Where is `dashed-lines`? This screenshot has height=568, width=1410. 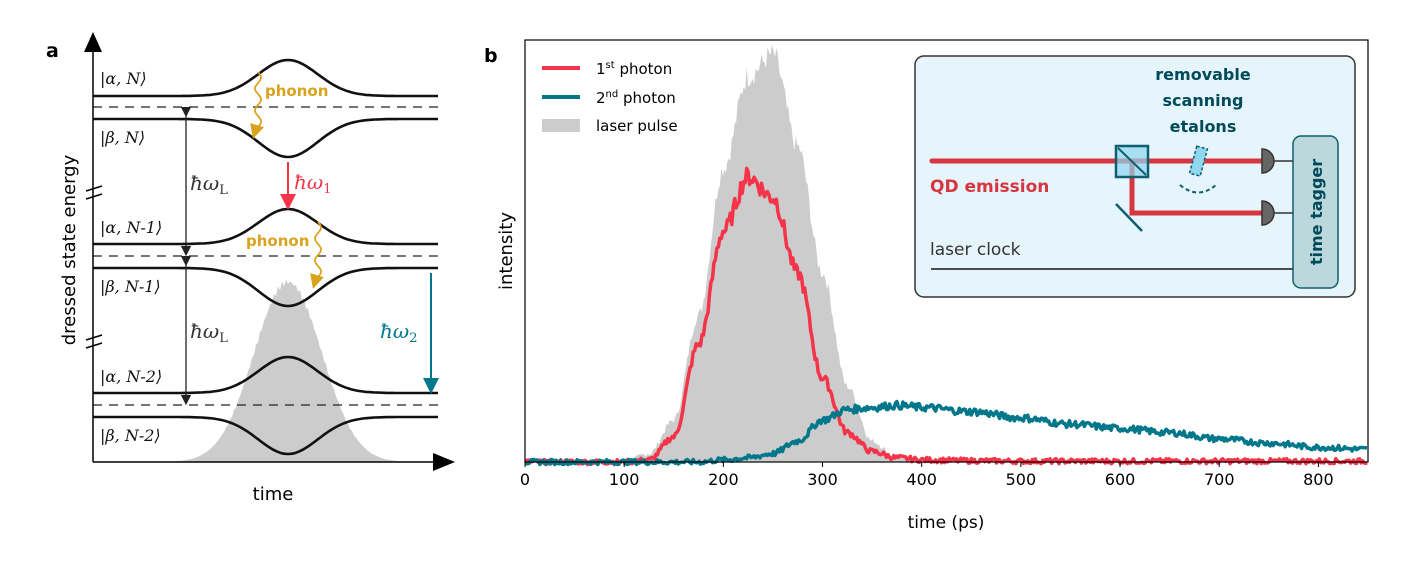 dashed-lines is located at coordinates (266, 256).